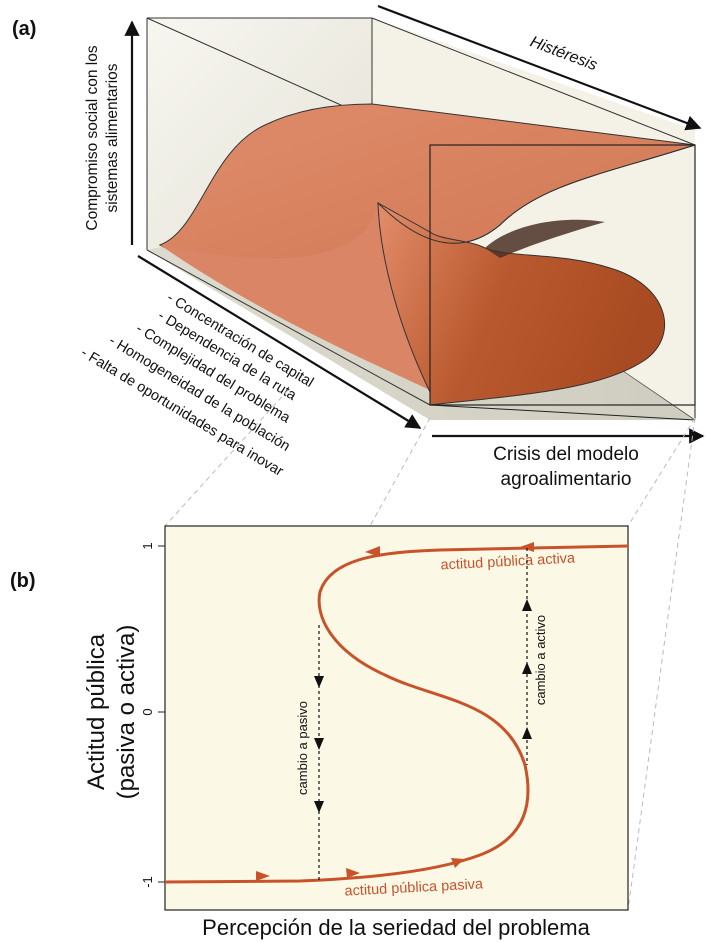 This screenshot has height=942, width=709. Describe the element at coordinates (396, 927) in the screenshot. I see `x-axis-label: Percepción de la seriedad del problema` at that location.